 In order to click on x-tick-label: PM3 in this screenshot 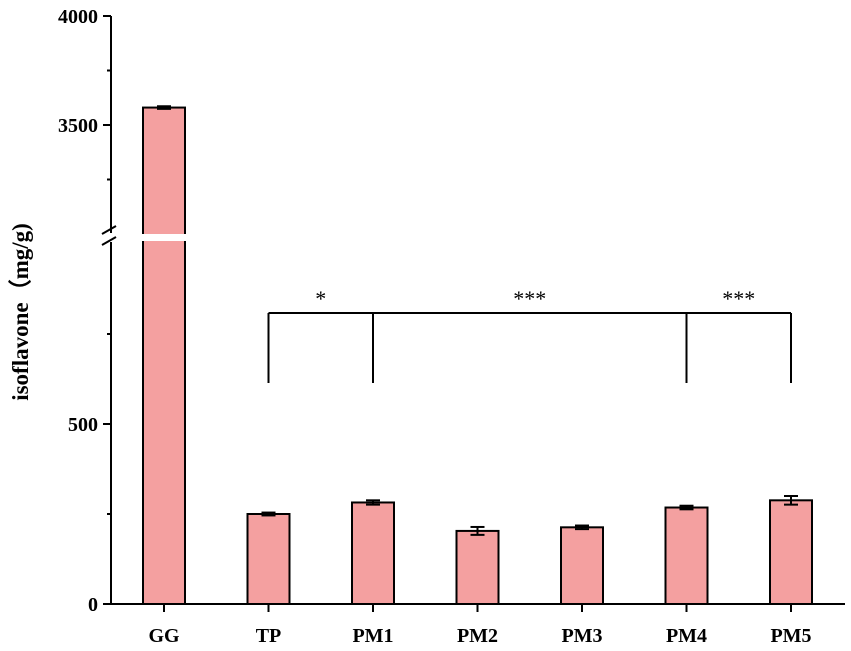, I will do `click(581, 636)`.